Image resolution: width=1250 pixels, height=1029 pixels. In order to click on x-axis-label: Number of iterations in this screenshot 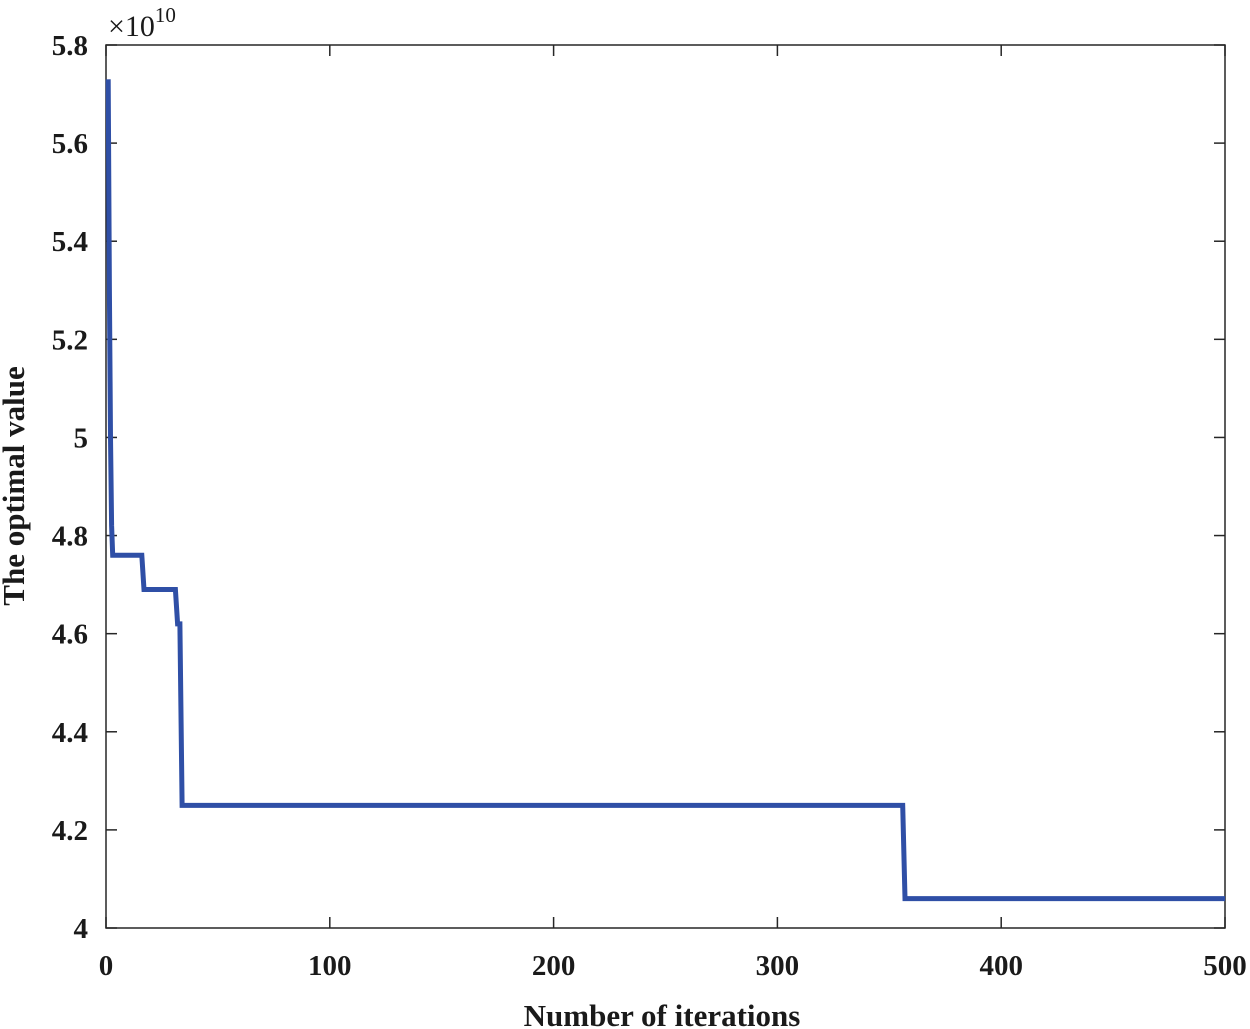, I will do `click(662, 1013)`.